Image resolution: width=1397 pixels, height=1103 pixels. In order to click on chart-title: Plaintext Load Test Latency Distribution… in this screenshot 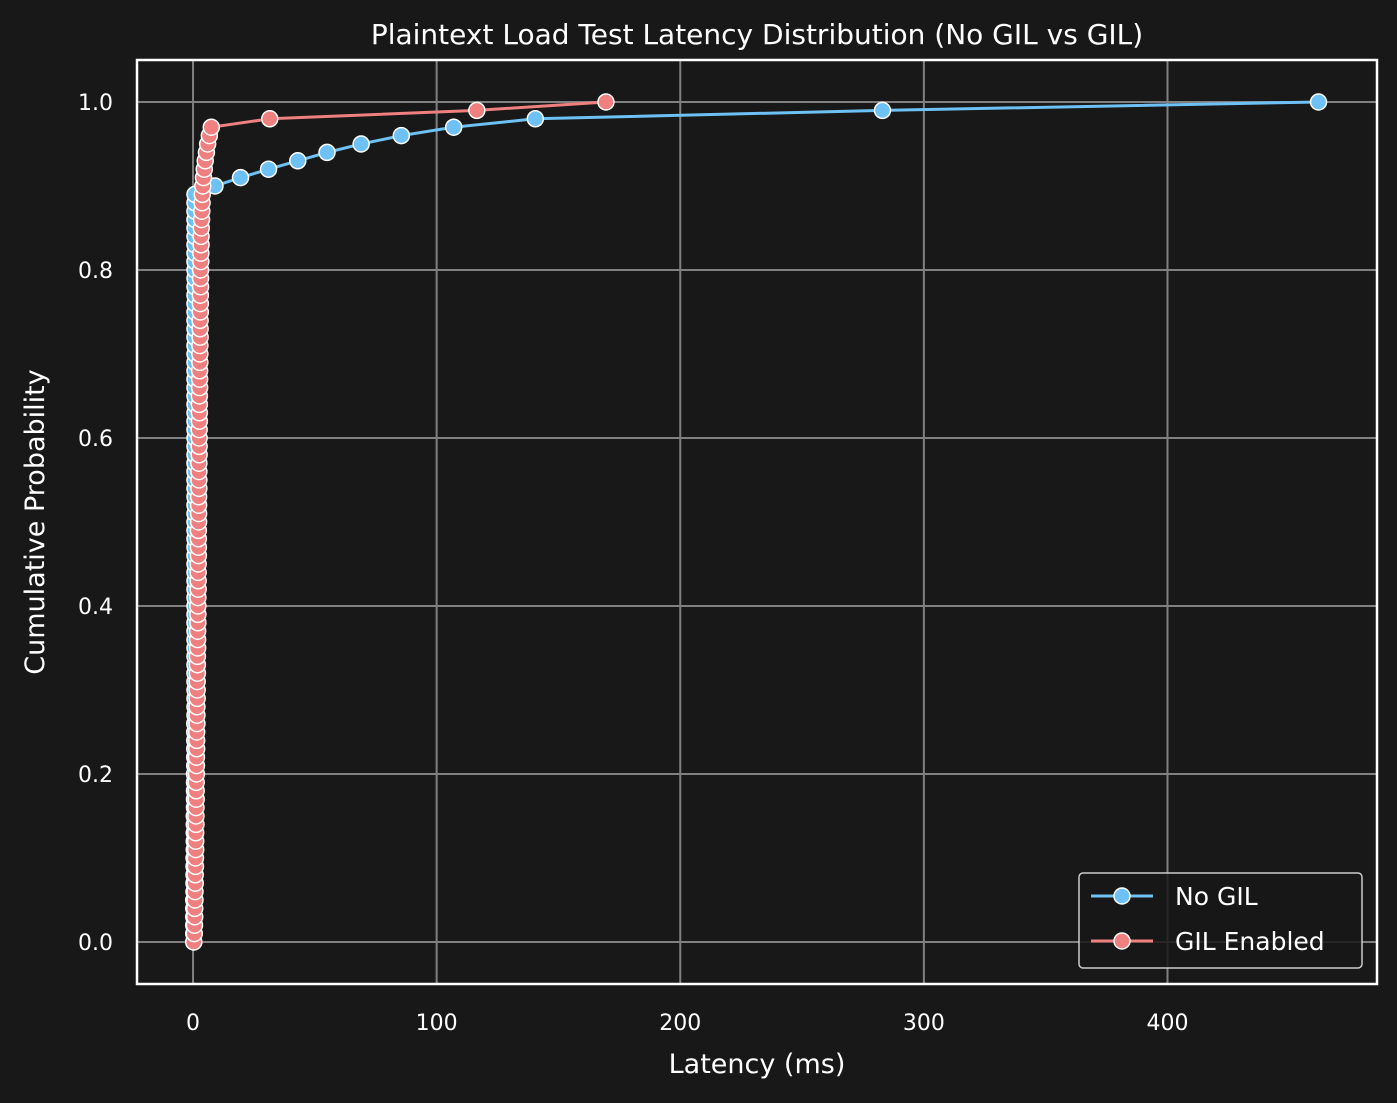, I will do `click(757, 34)`.